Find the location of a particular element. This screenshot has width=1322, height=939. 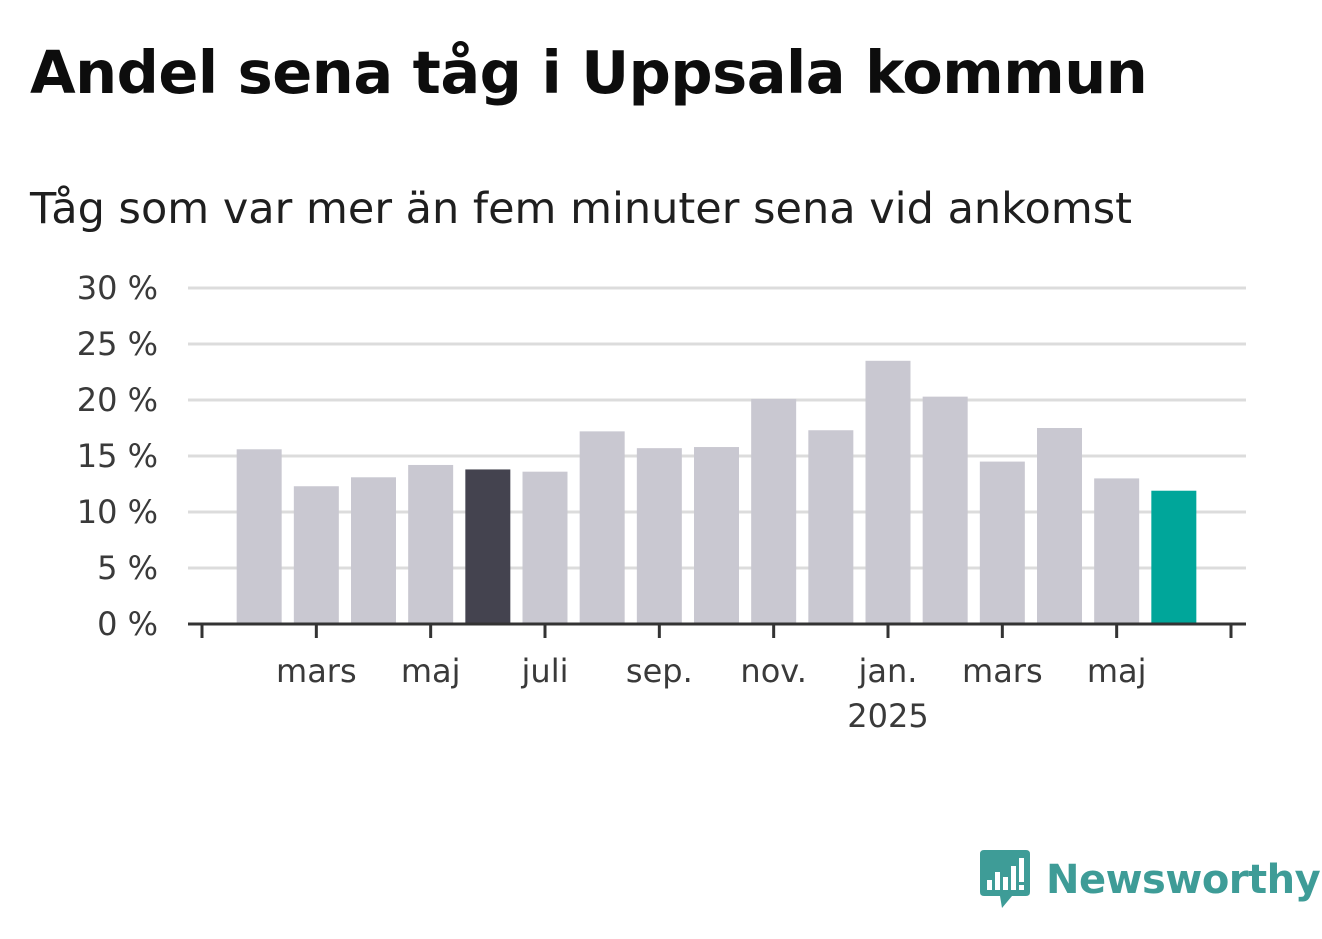

newsworthy-logo: Newsworthy is located at coordinates (1150, 880).